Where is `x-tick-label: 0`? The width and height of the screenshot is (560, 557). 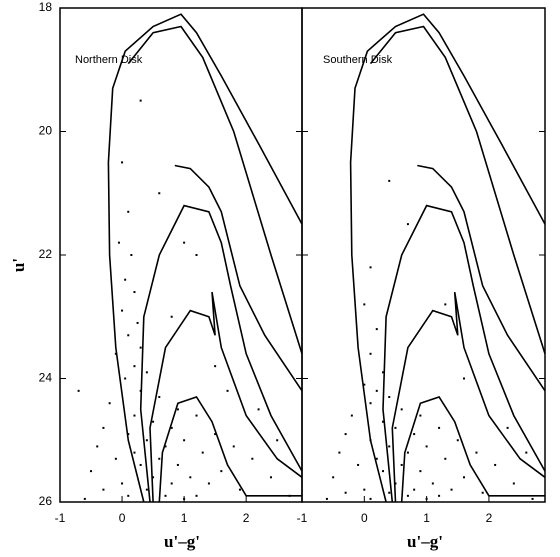 x-tick-label: 0 is located at coordinates (122, 518).